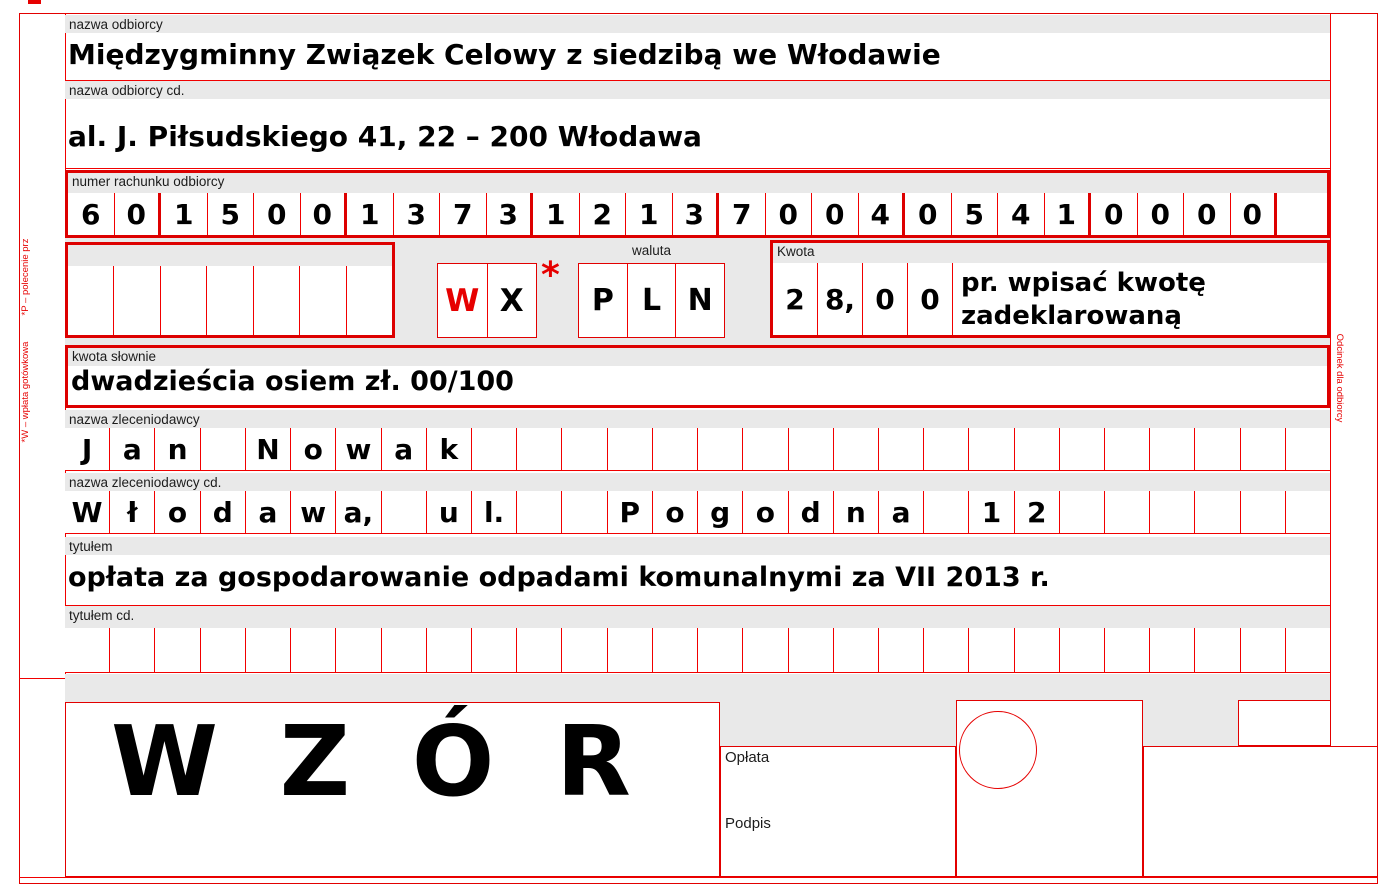 The image size is (1390, 895). I want to click on specimen-box: W Z Ó R, so click(392, 789).